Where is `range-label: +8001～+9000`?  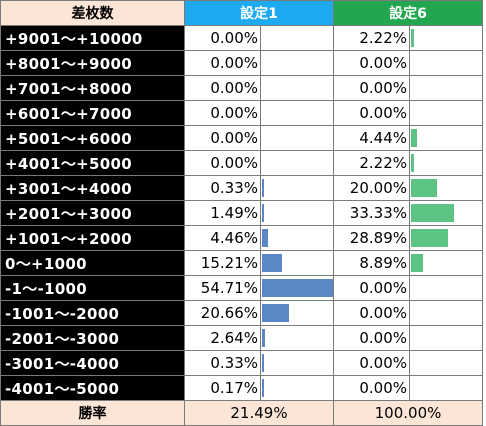 range-label: +8001～+9000 is located at coordinates (92, 63).